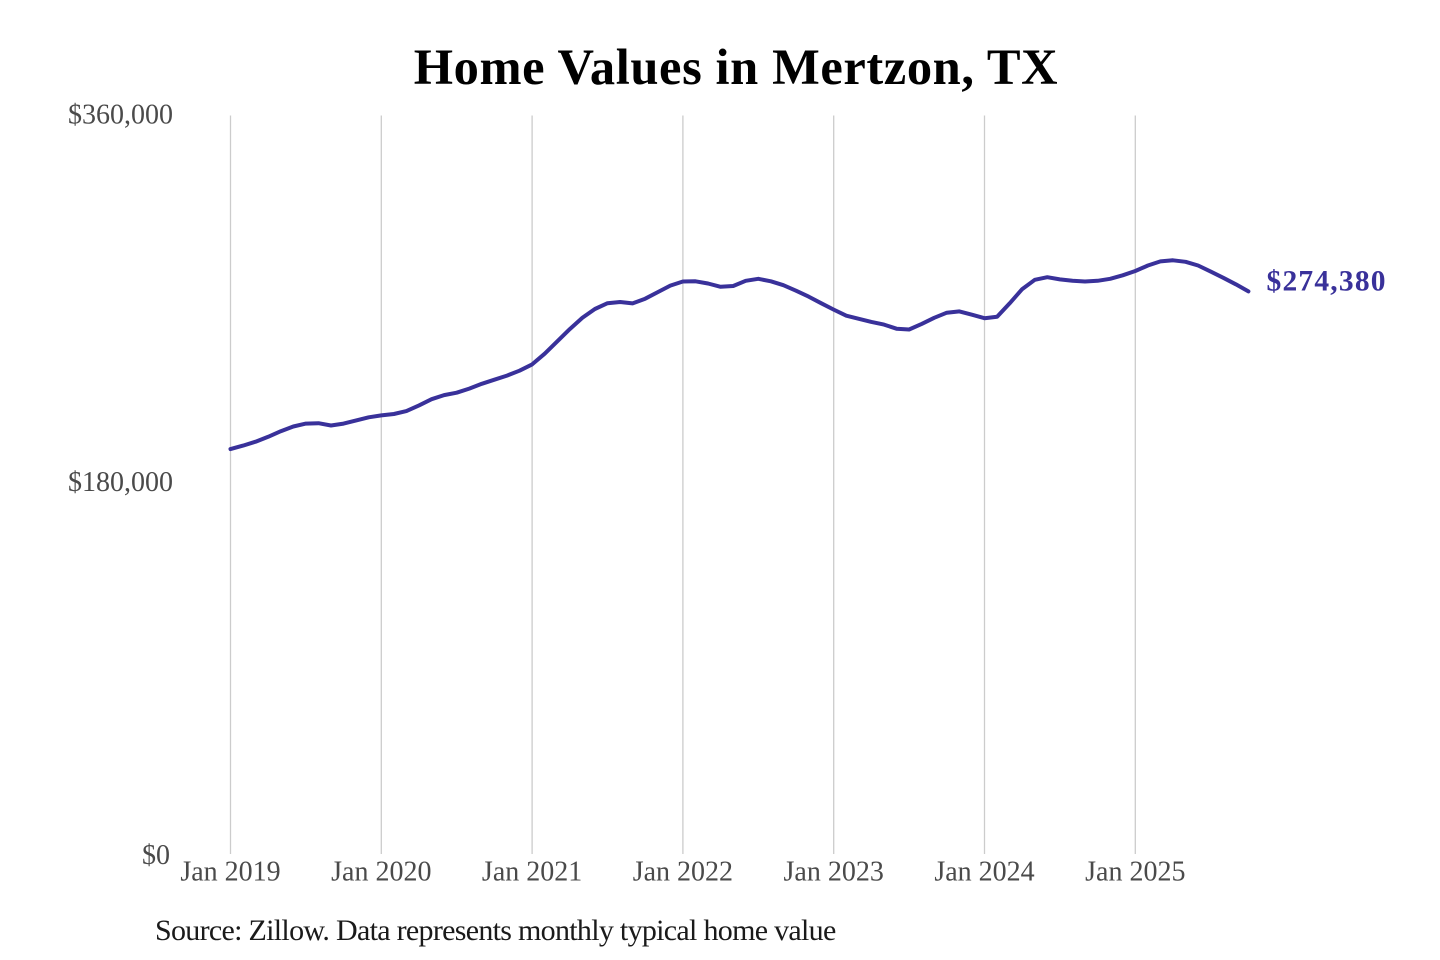  I want to click on svg-text: $0, so click(156, 855).